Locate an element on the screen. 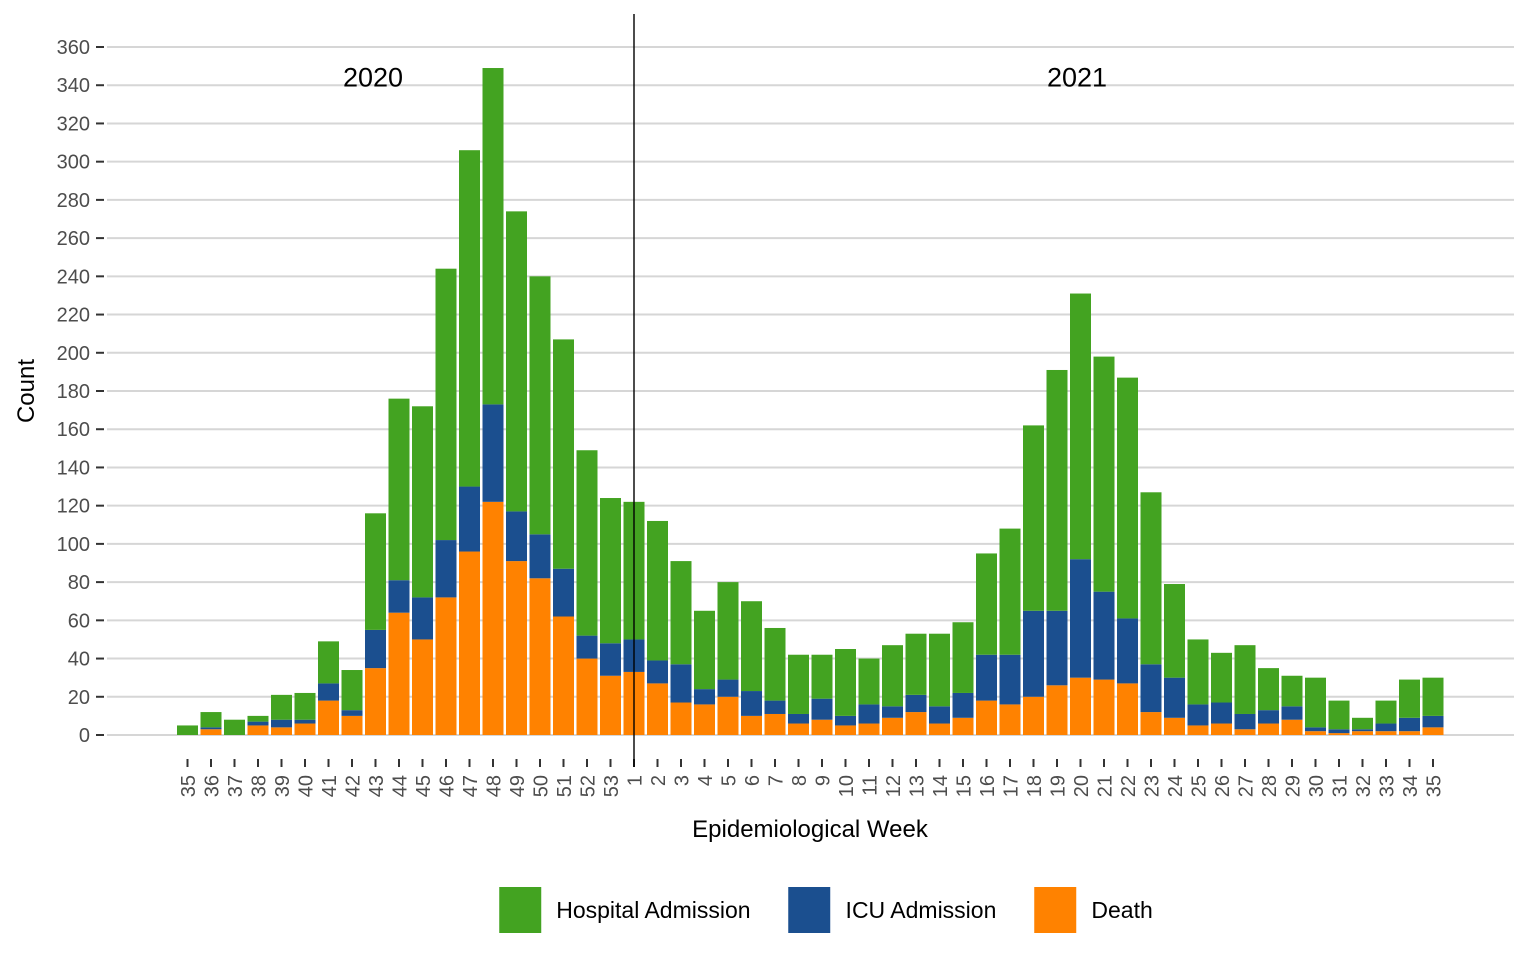 This screenshot has width=1536, height=960. bar-week-53-death is located at coordinates (610, 705).